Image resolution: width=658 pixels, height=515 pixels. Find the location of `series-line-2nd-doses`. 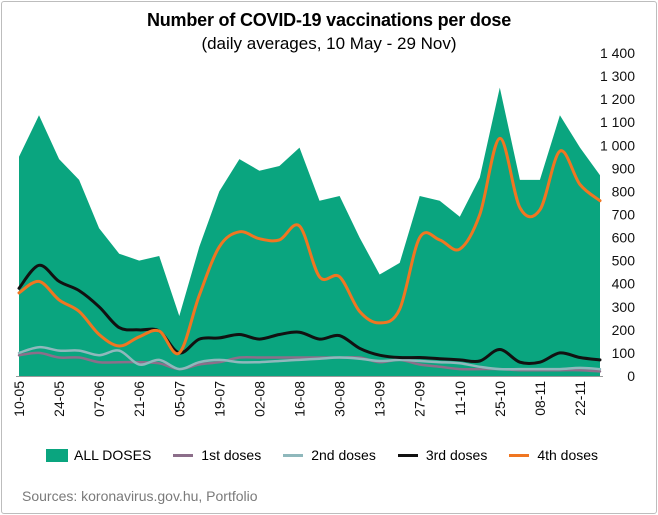

series-line-2nd-doses is located at coordinates (309, 358).